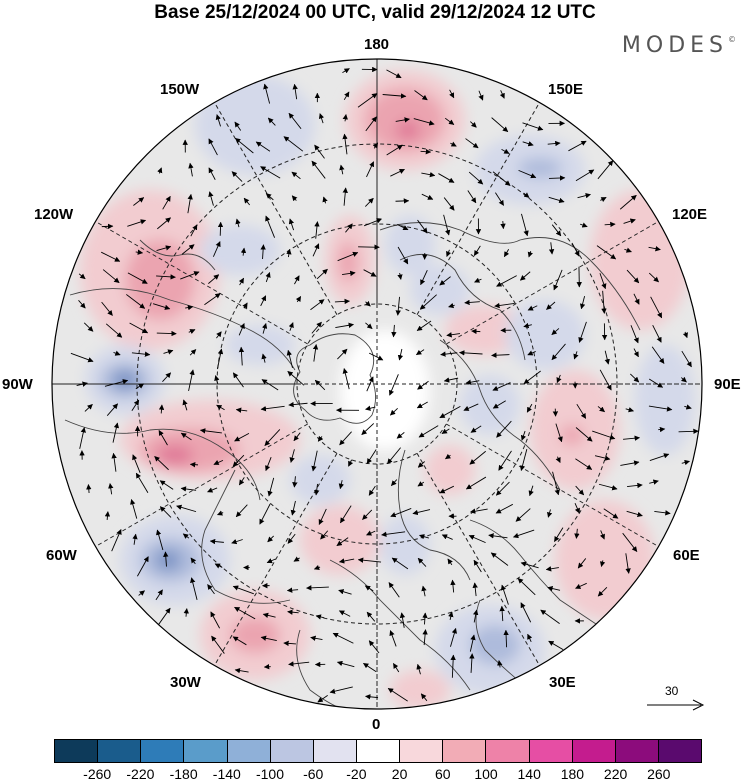 The image size is (750, 783). Describe the element at coordinates (140, 774) in the screenshot. I see `colorbar-tick-label: -220` at that location.